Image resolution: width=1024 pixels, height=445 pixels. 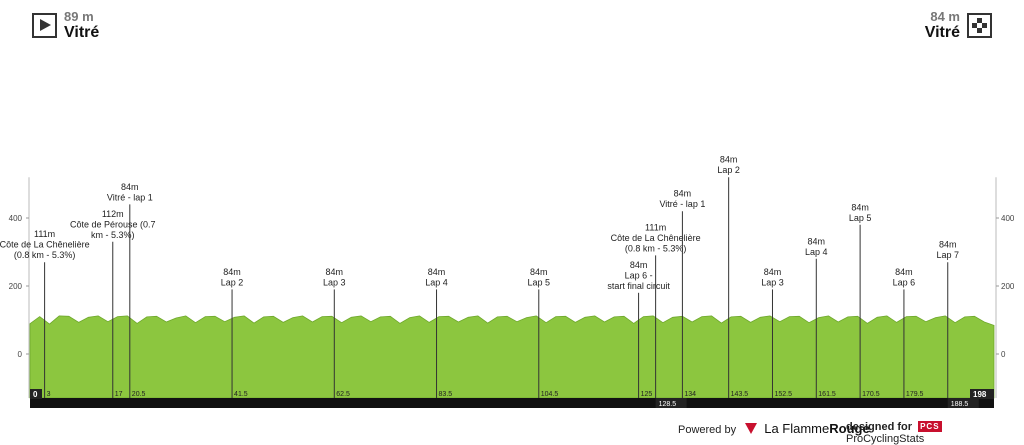 I want to click on km-label: 170.5, so click(x=871, y=394).